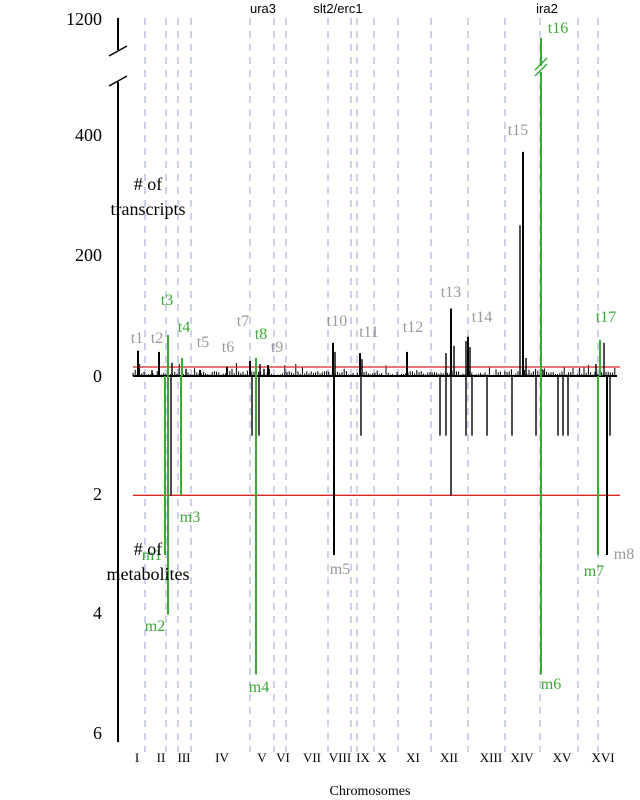 The width and height of the screenshot is (640, 800). Describe the element at coordinates (137, 757) in the screenshot. I see `chromosome-label: I` at that location.